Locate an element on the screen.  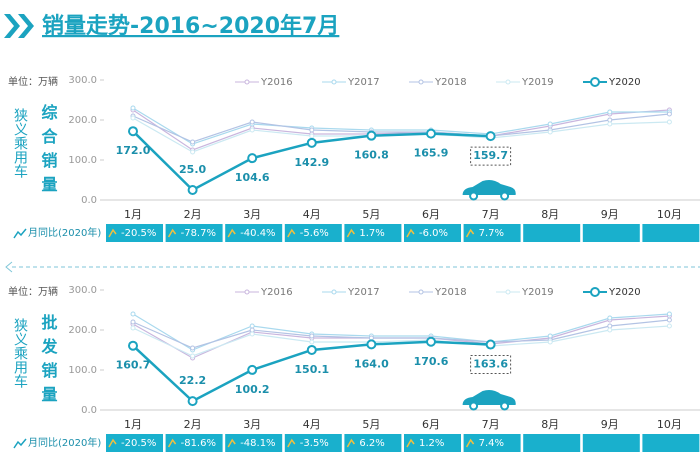
yoy-icon is located at coordinates (20, 233).